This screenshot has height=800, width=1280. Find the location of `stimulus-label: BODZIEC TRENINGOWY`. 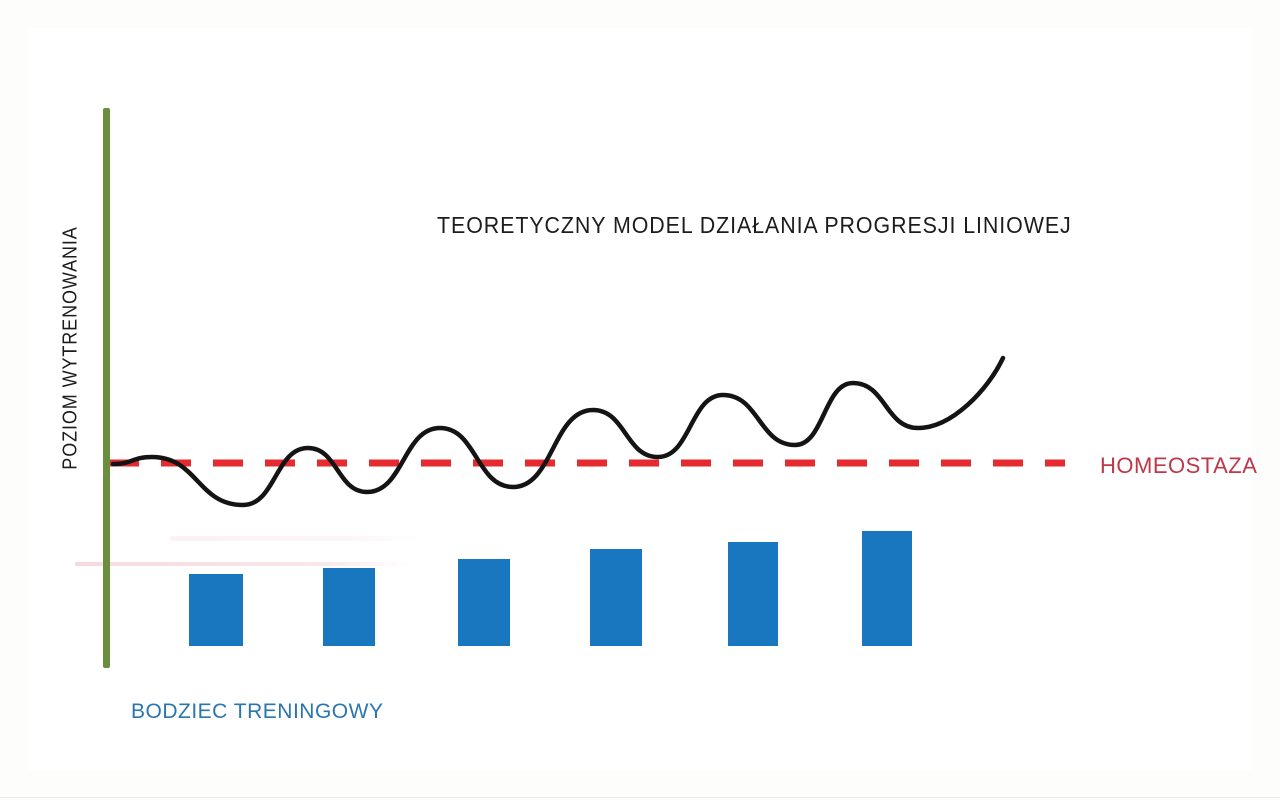

stimulus-label: BODZIEC TRENINGOWY is located at coordinates (257, 711).